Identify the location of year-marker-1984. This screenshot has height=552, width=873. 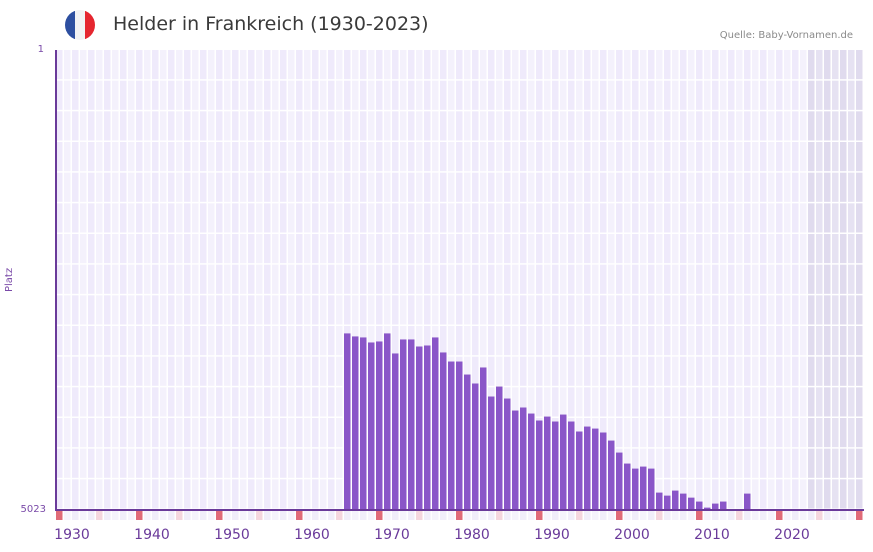
(507, 515).